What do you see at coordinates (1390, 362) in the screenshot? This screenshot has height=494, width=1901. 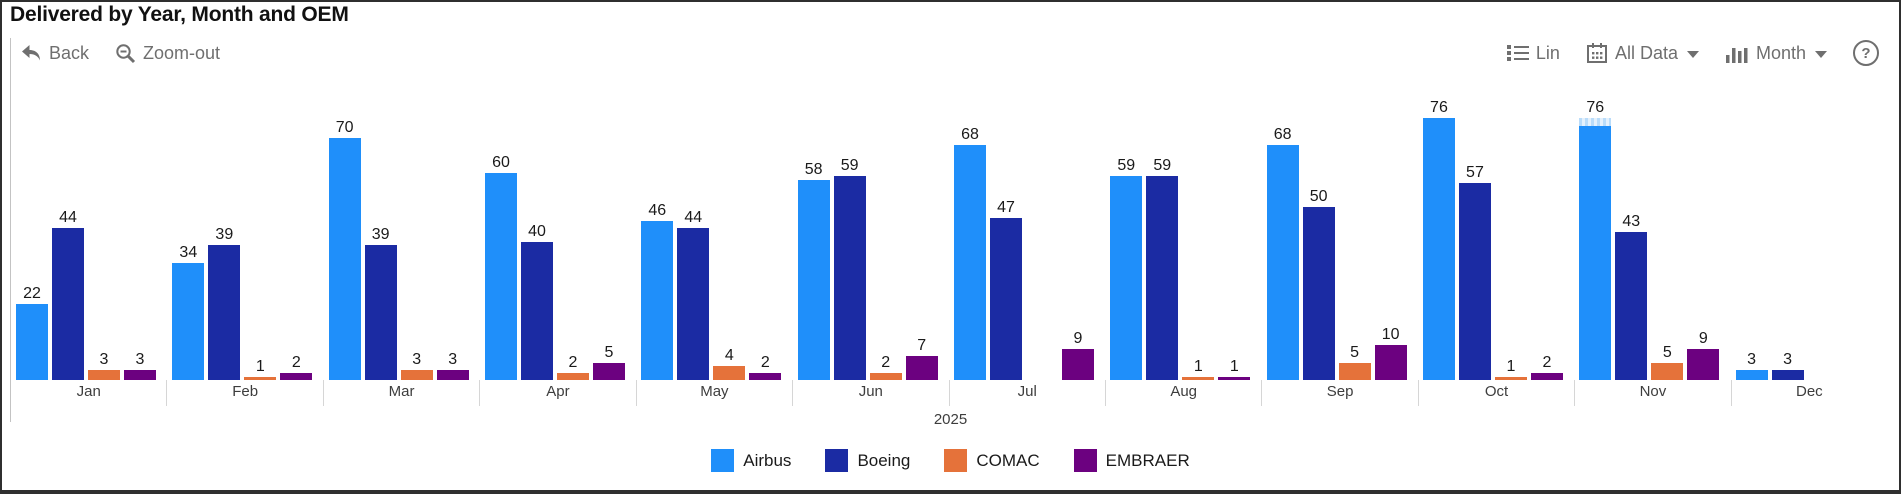 I see `bar-embraer-sep` at bounding box center [1390, 362].